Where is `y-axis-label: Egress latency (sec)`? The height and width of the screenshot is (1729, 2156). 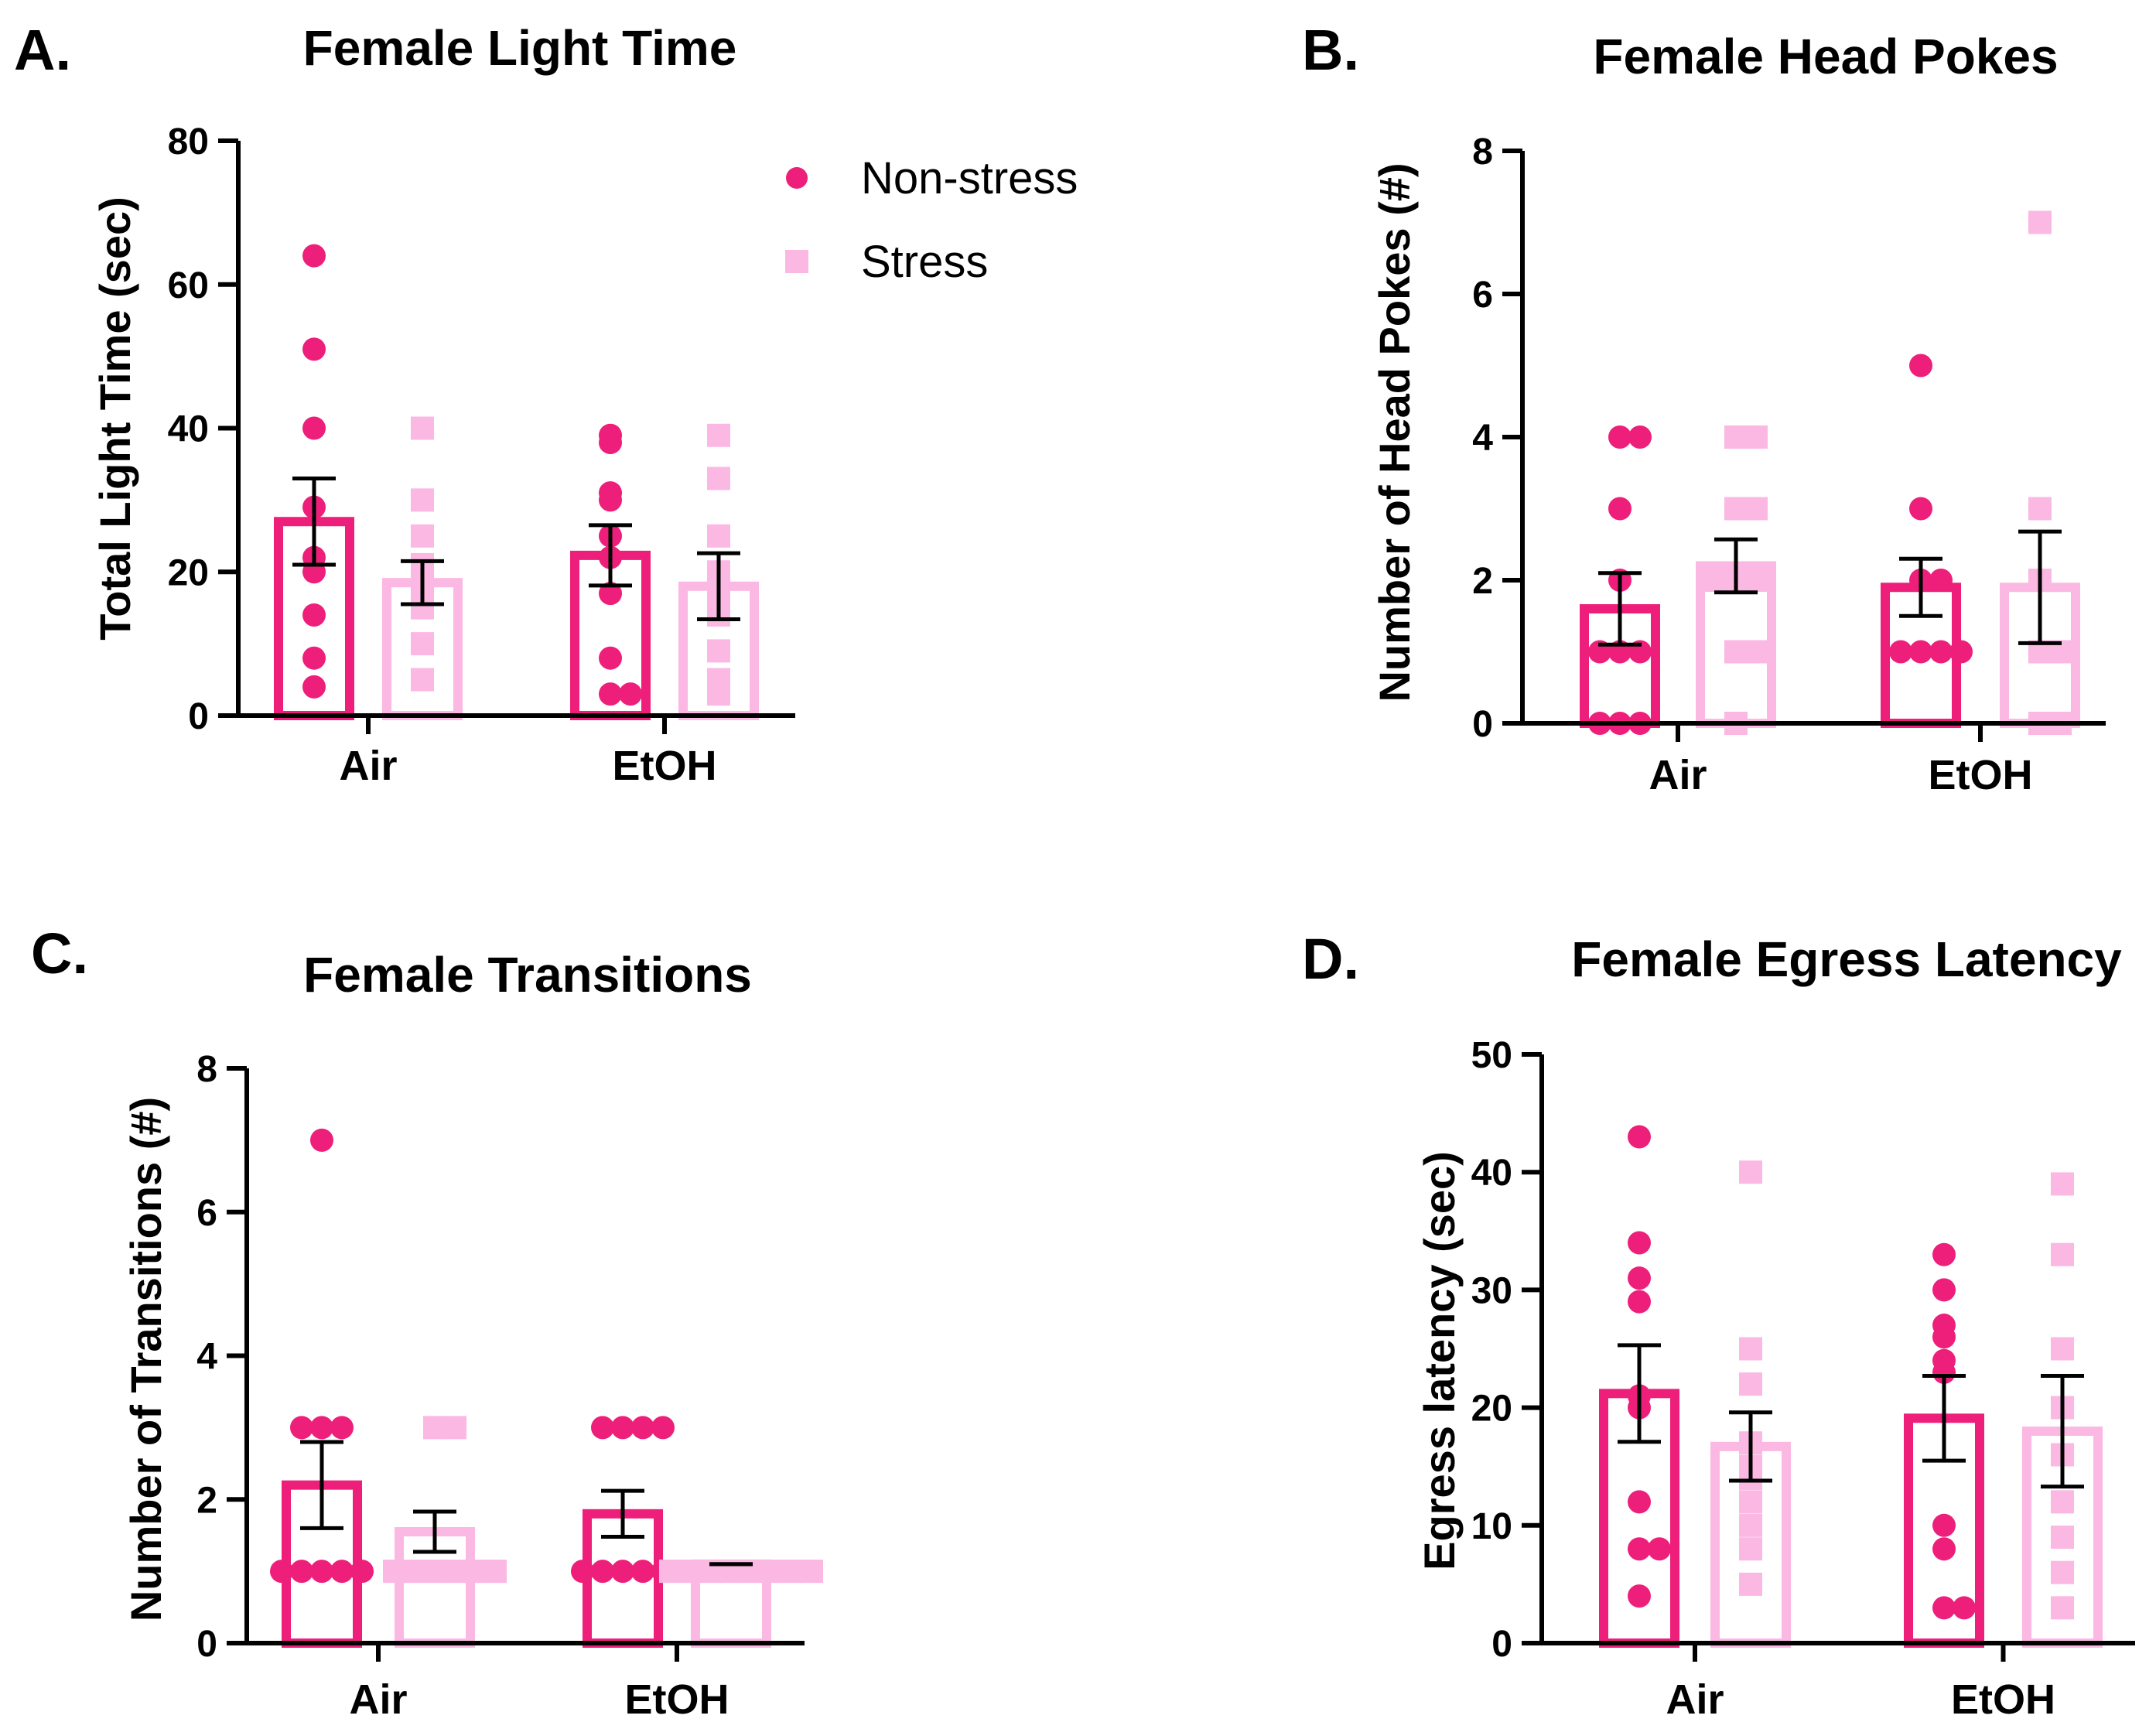 y-axis-label: Egress latency (sec) is located at coordinates (1440, 1360).